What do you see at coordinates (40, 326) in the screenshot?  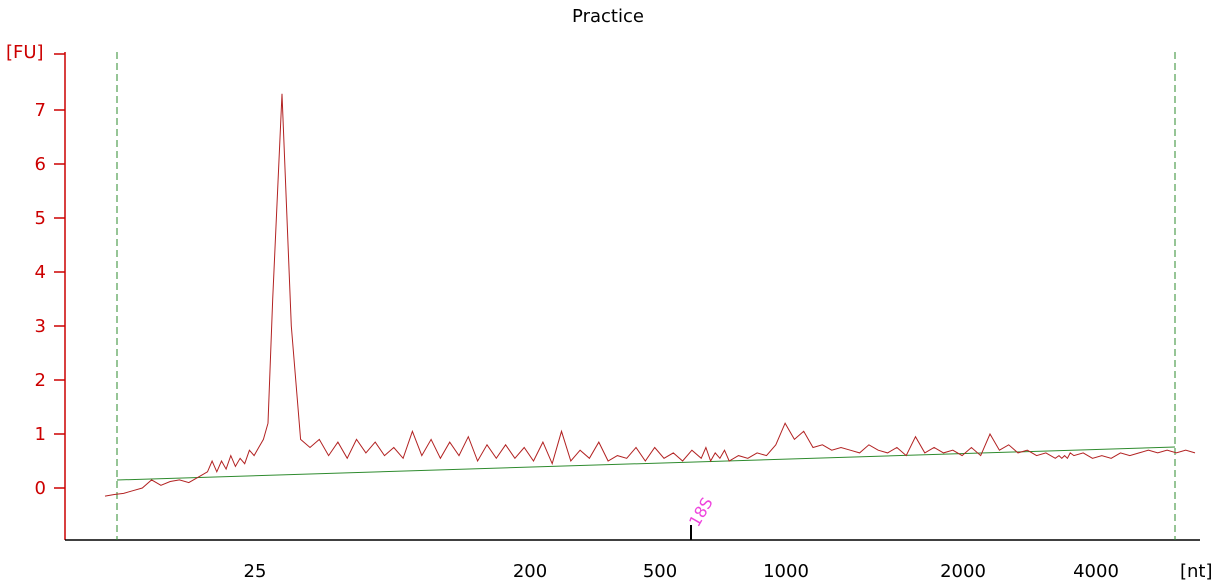 I see `y-tick-label: 3` at bounding box center [40, 326].